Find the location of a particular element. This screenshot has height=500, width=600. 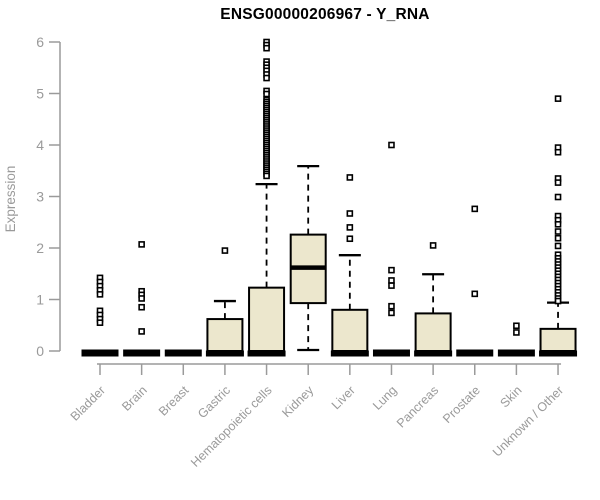

x-tick-label-breast: Breast is located at coordinates (174, 401).